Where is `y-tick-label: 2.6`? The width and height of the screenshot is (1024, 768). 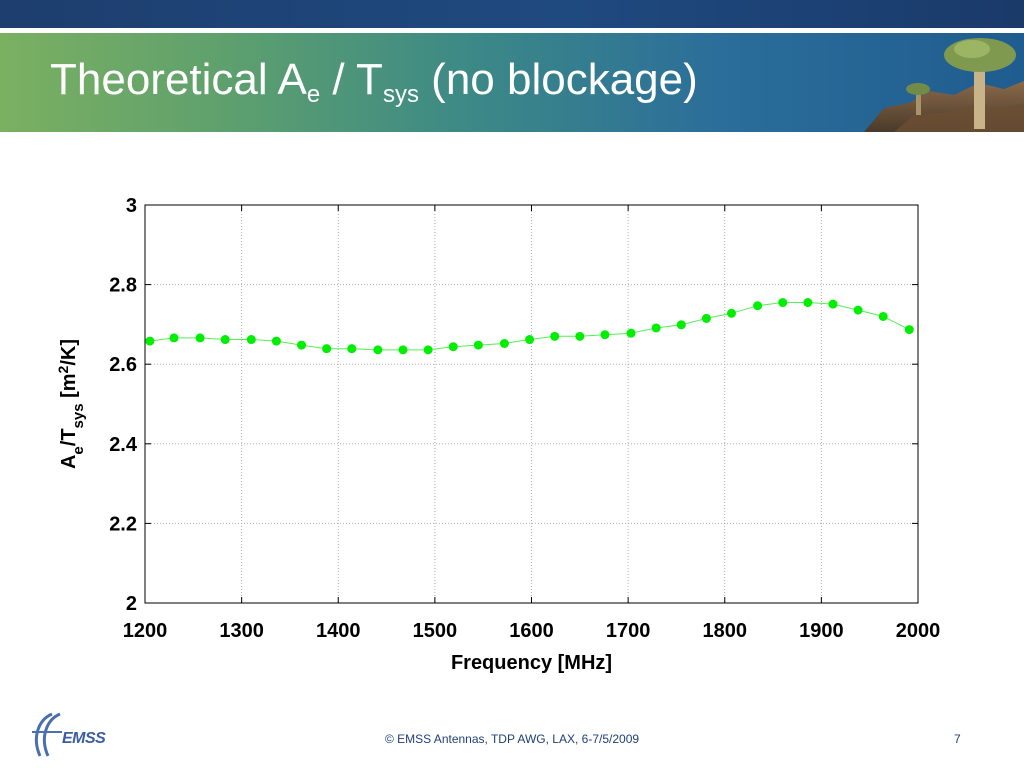 y-tick-label: 2.6 is located at coordinates (123, 365).